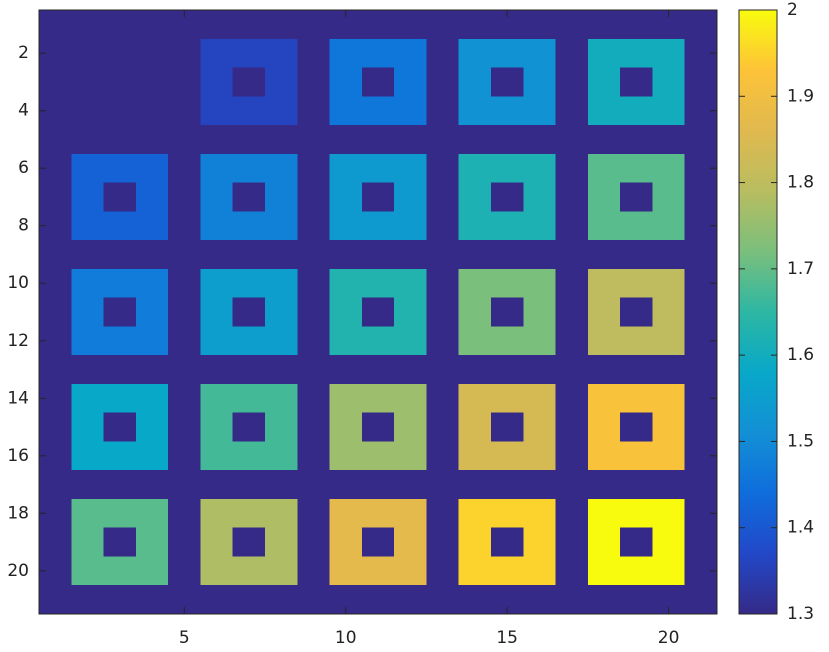  What do you see at coordinates (800, 183) in the screenshot?
I see `colorbar-tick-label: 1.8` at bounding box center [800, 183].